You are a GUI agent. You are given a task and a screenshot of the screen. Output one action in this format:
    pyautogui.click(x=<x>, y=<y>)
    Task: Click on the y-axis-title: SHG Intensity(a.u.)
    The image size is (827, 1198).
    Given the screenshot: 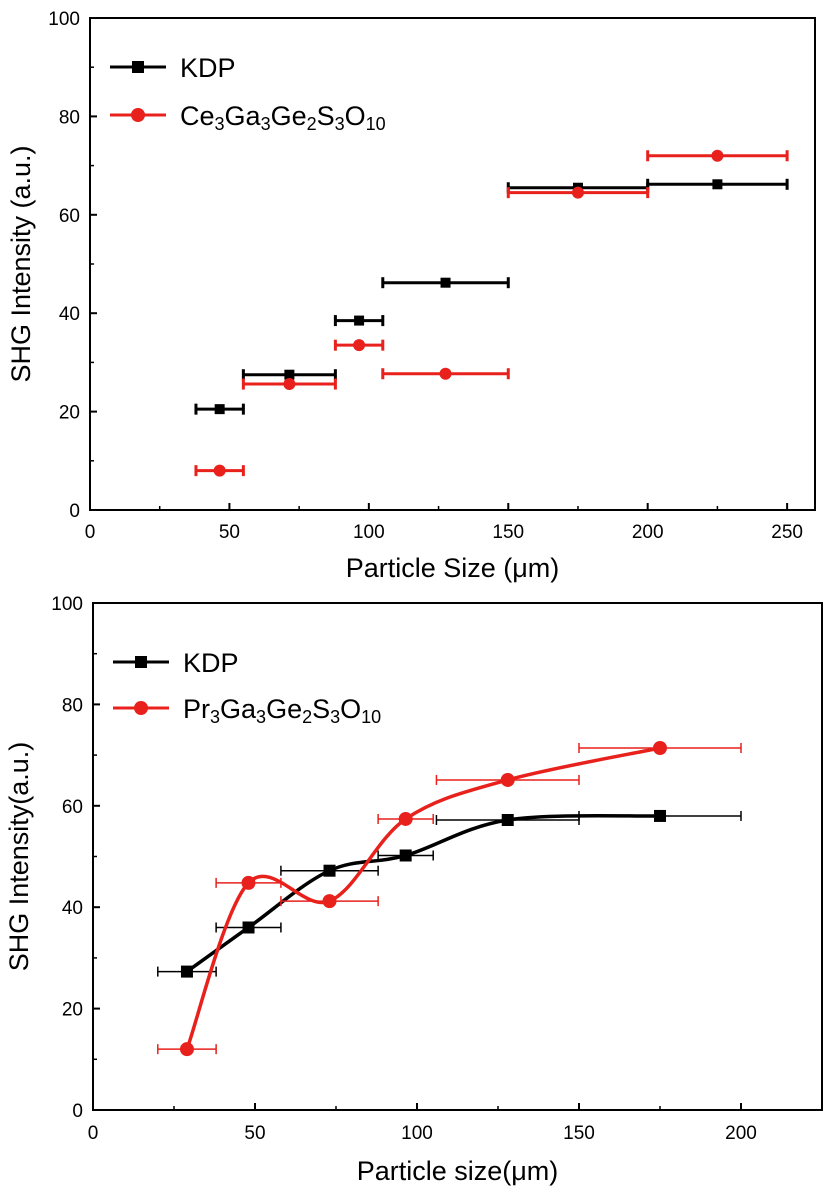 What is the action you would take?
    pyautogui.click(x=19, y=857)
    